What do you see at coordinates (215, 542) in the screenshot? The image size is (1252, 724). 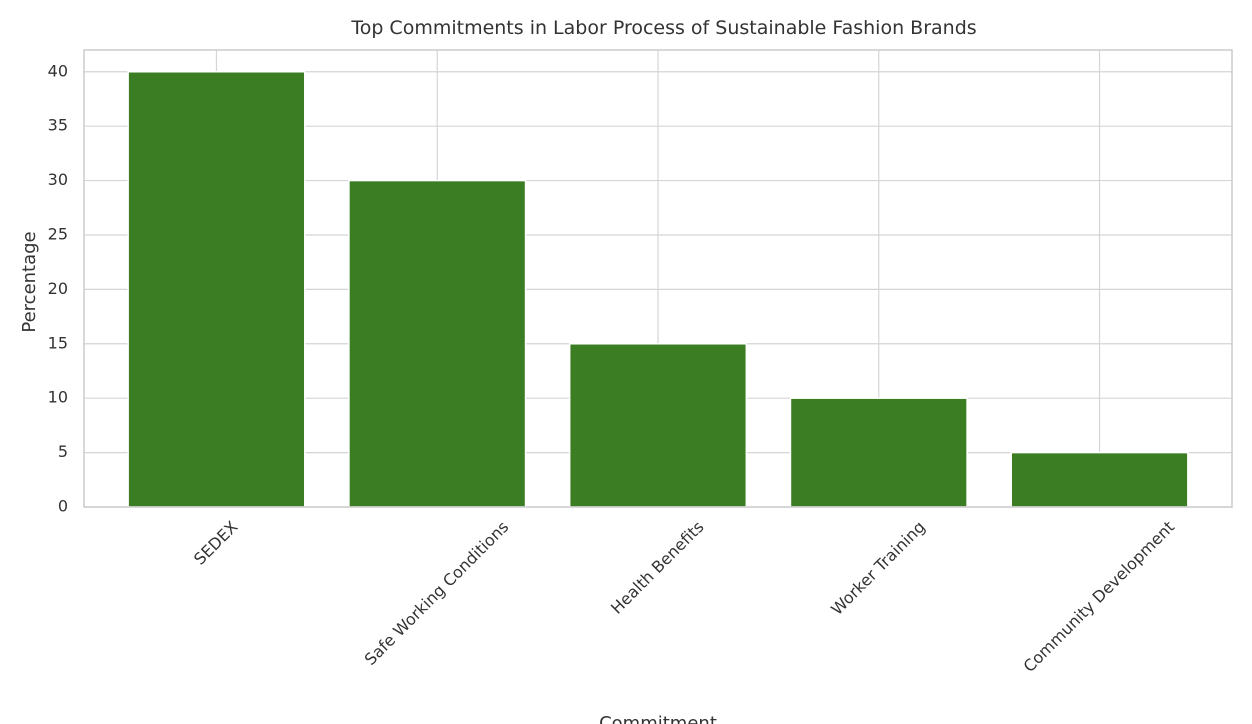 I see `x-tick-label: SEDEX` at bounding box center [215, 542].